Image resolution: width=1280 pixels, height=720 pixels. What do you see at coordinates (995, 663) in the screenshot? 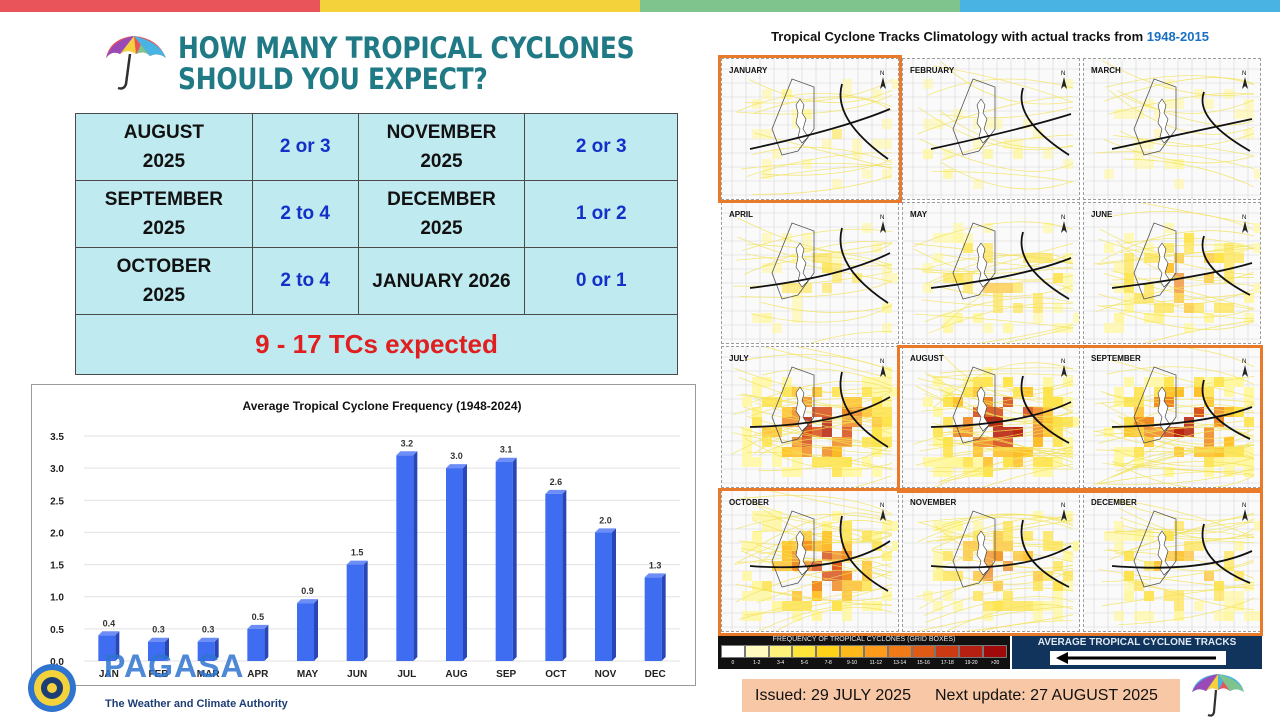
I see `legend-bin-label: >20` at bounding box center [995, 663].